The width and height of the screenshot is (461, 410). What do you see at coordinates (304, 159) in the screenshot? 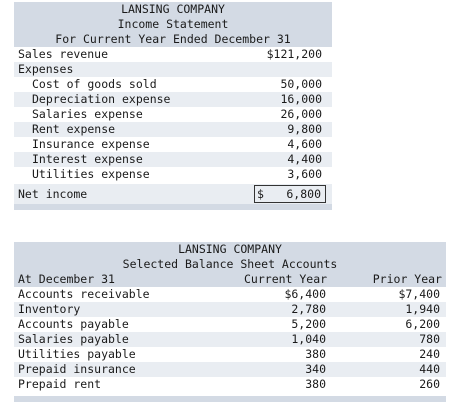
I see `expense-value: 4,400` at bounding box center [304, 159].